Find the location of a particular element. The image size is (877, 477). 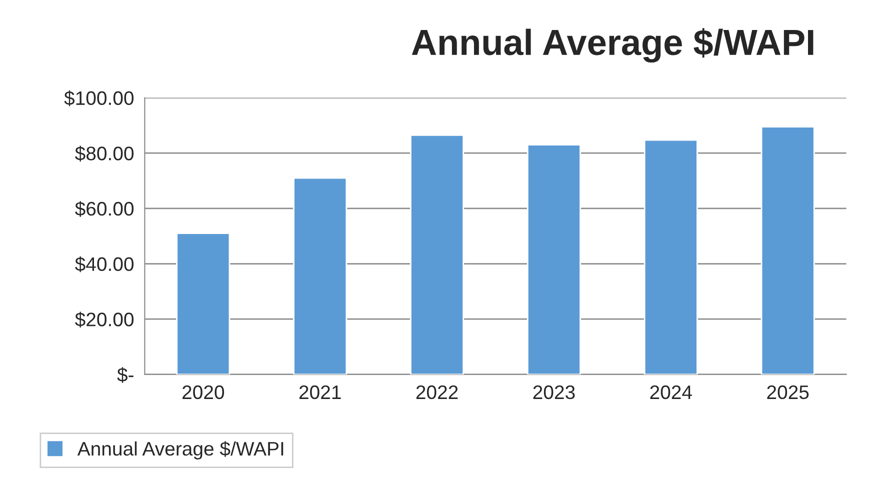

y-tick-label: $60.00 is located at coordinates (104, 209).